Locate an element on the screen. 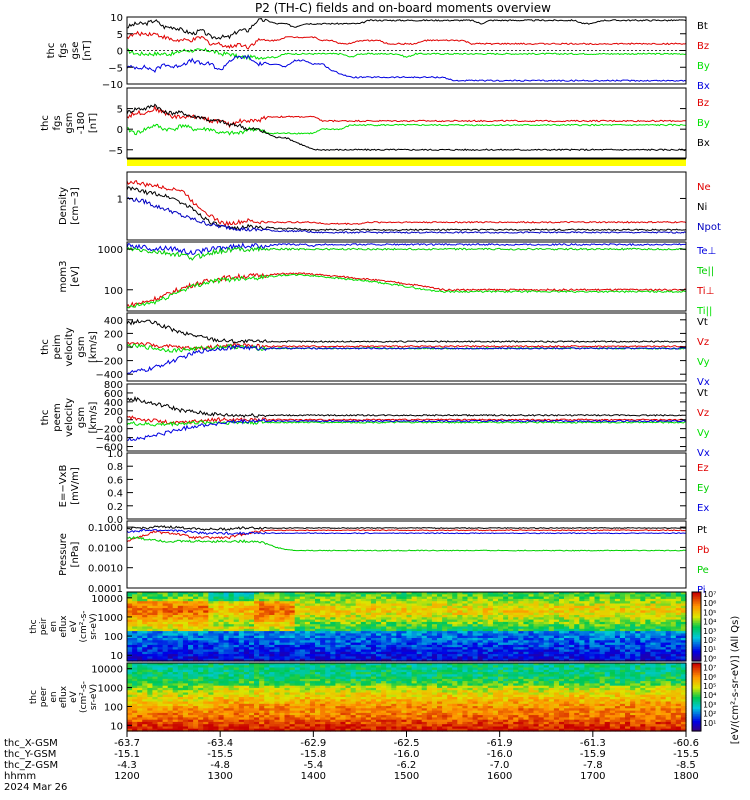  y-tick-label: 0.4 is located at coordinates (115, 494).